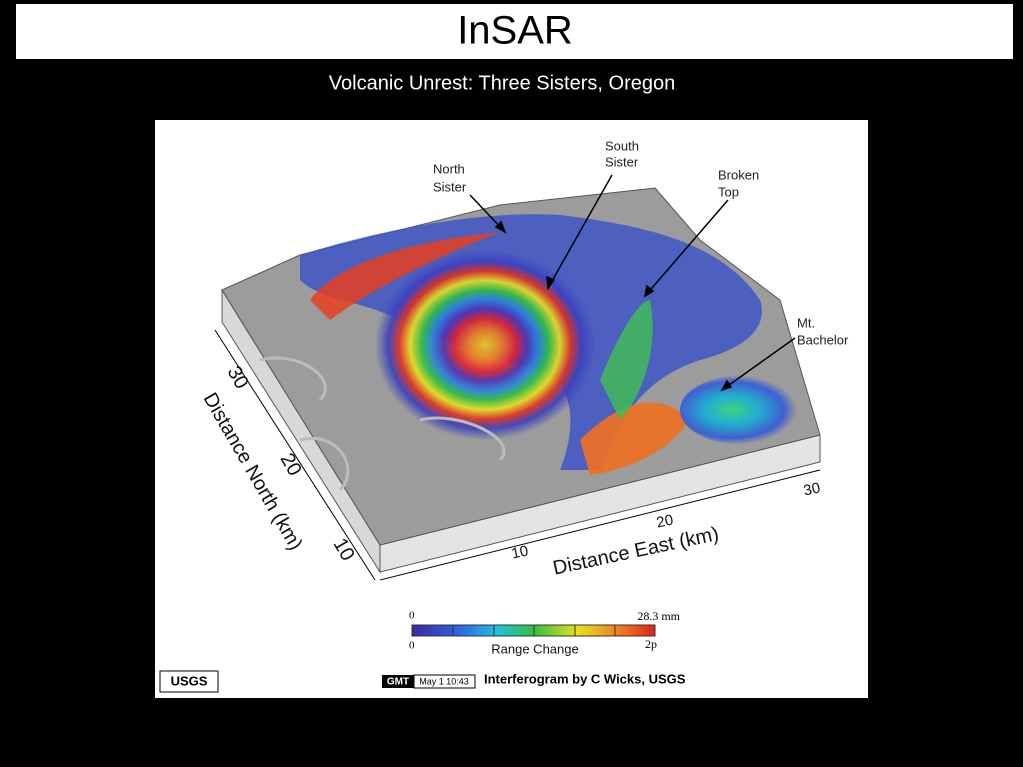  What do you see at coordinates (600, 525) in the screenshot?
I see `east-axis-line` at bounding box center [600, 525].